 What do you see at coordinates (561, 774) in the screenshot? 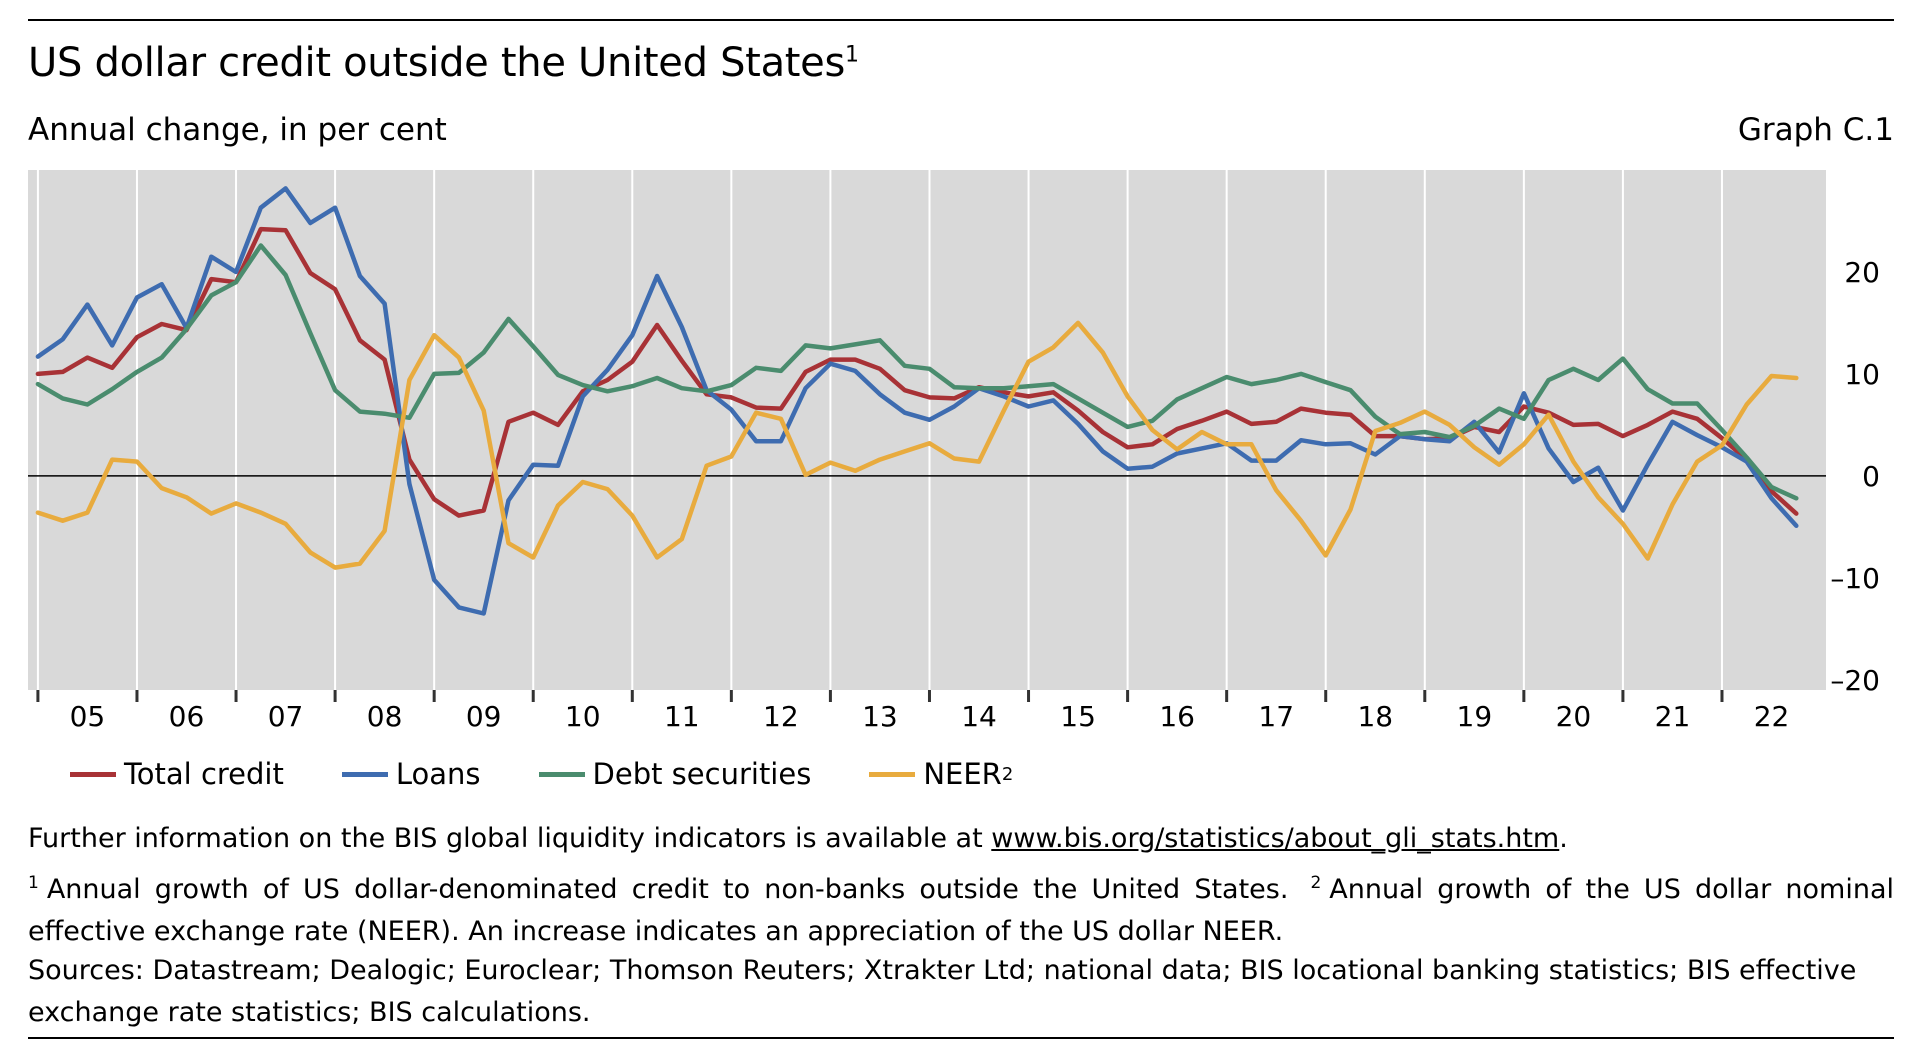
I see `legend-swatch-debt-securities` at bounding box center [561, 774].